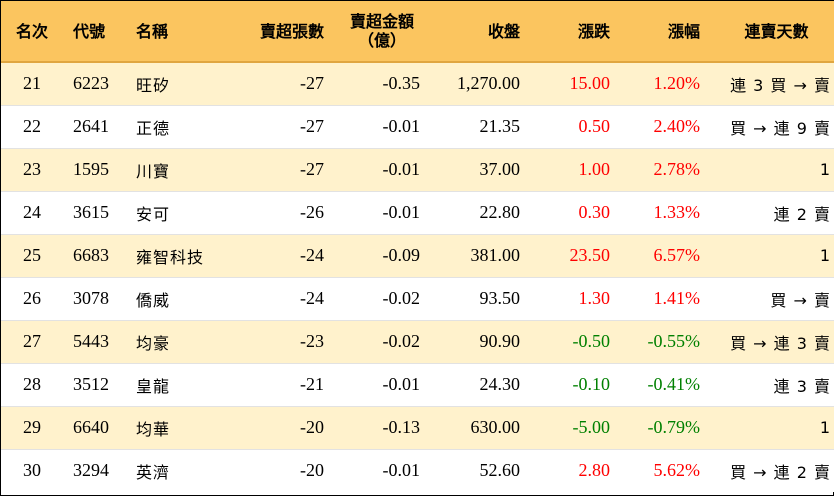 Image resolution: width=834 pixels, height=496 pixels. Describe the element at coordinates (677, 169) in the screenshot. I see `cell-change-pct: 2.78%` at that location.